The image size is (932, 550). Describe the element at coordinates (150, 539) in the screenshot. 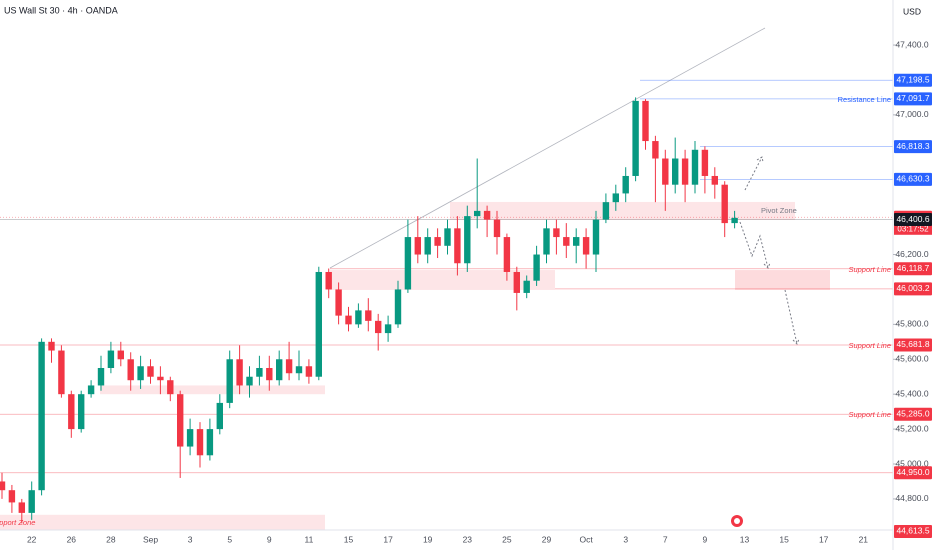

I see `x-tick-label: Sep` at that location.